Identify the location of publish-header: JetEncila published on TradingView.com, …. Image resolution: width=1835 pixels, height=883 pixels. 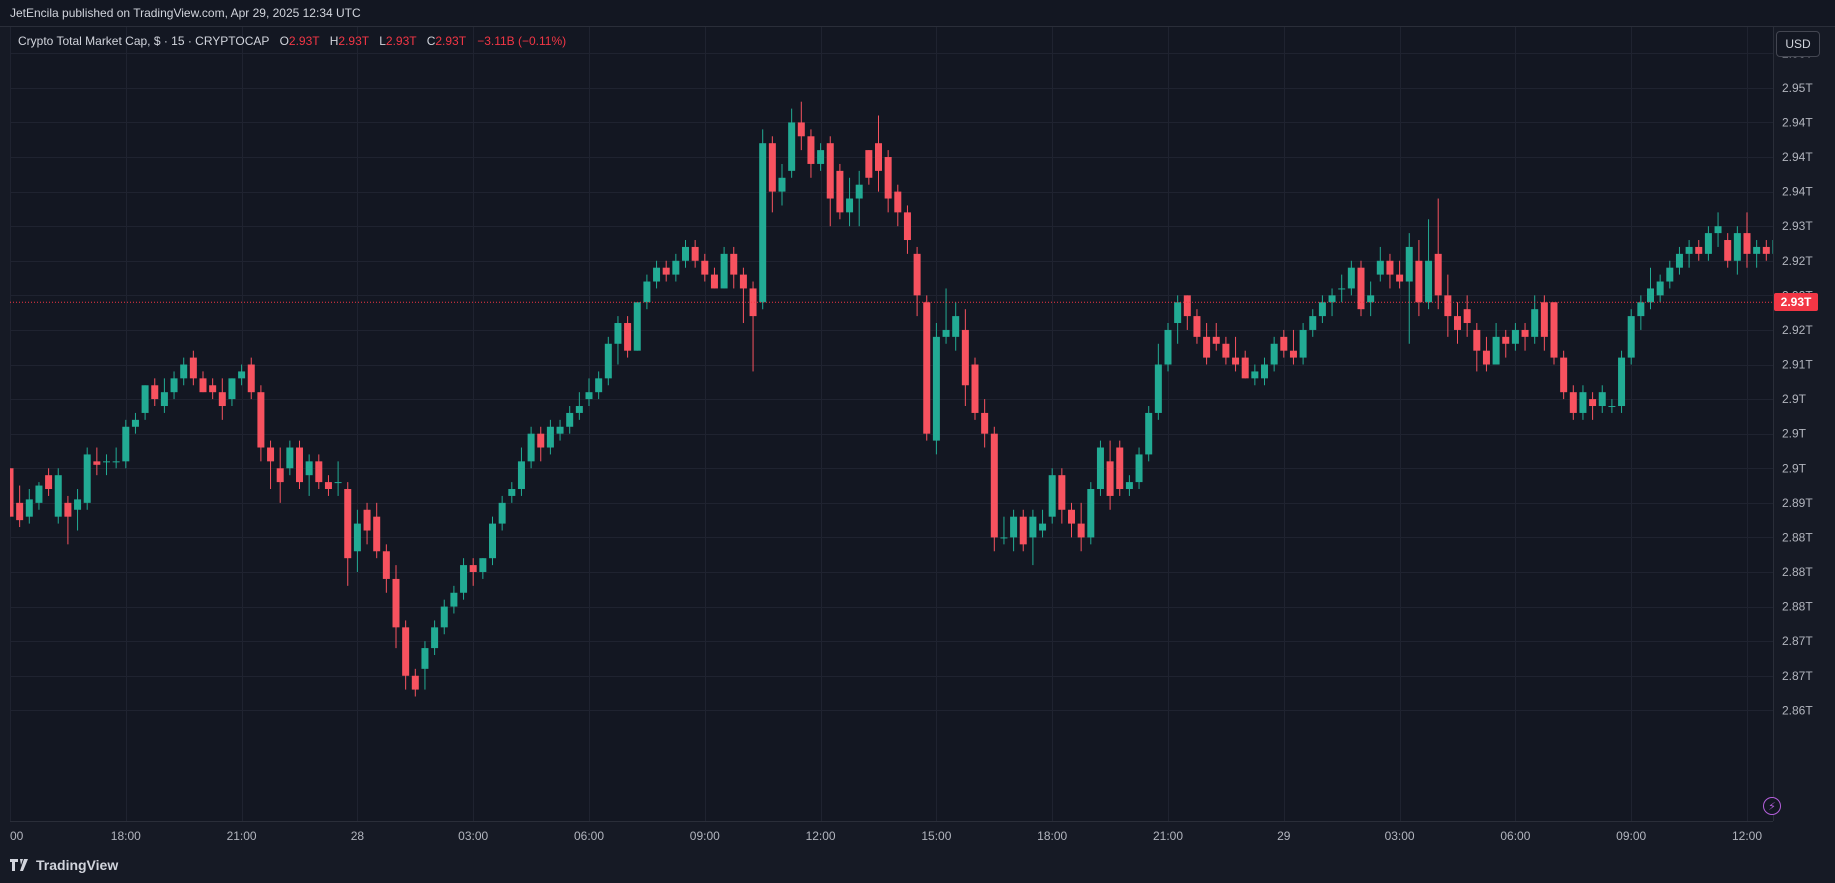
(917, 13).